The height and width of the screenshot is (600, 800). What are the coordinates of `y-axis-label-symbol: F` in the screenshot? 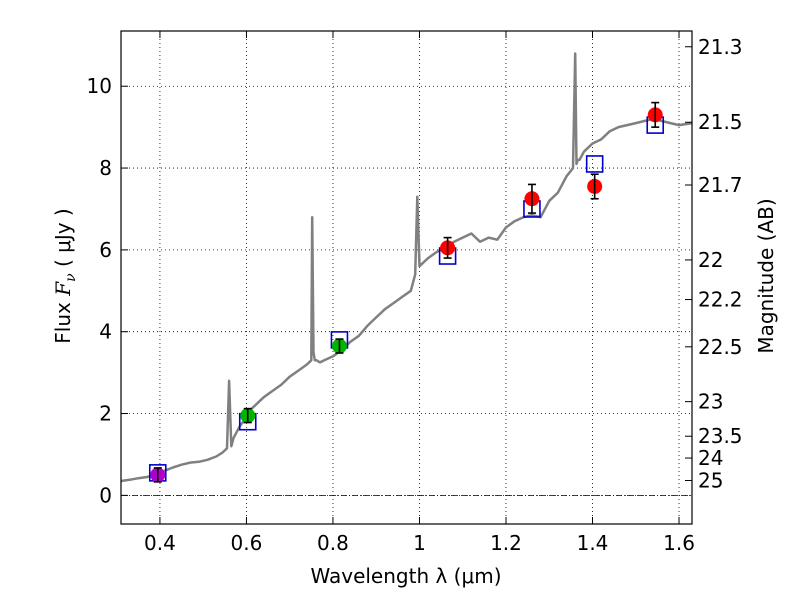 It's located at (63, 289).